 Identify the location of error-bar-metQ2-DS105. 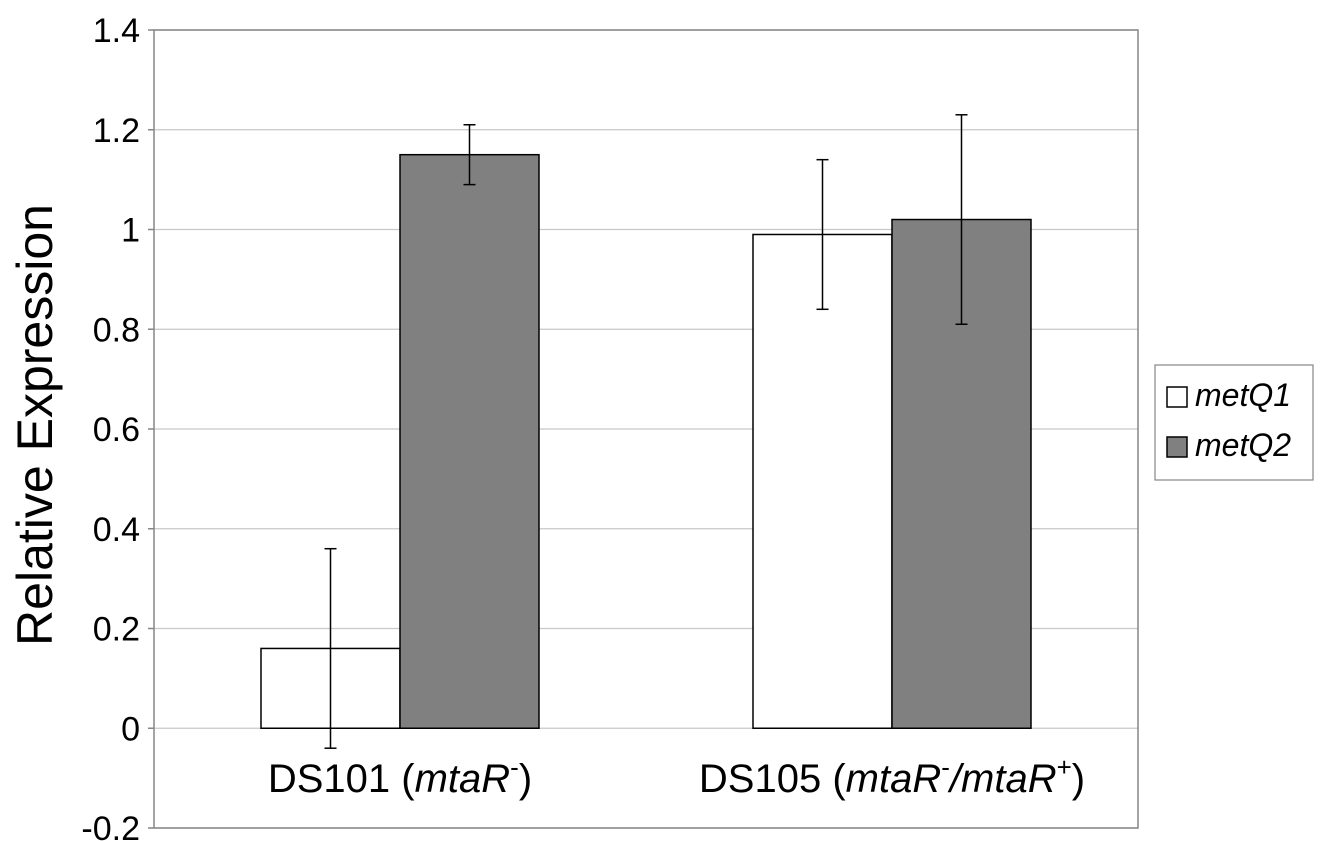
(961, 220).